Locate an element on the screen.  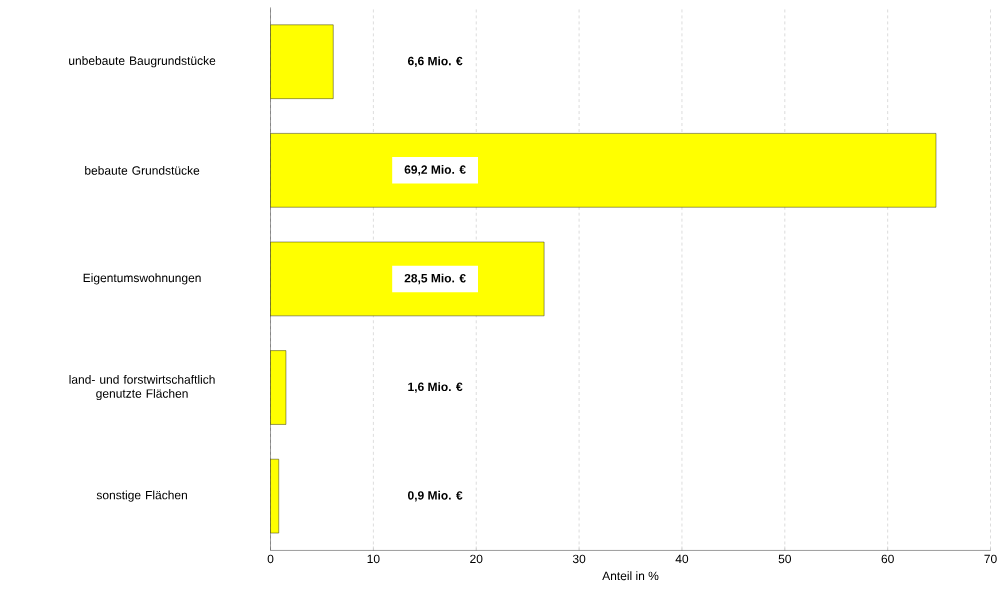
annotation: 1,6 Mio. € is located at coordinates (435, 387).